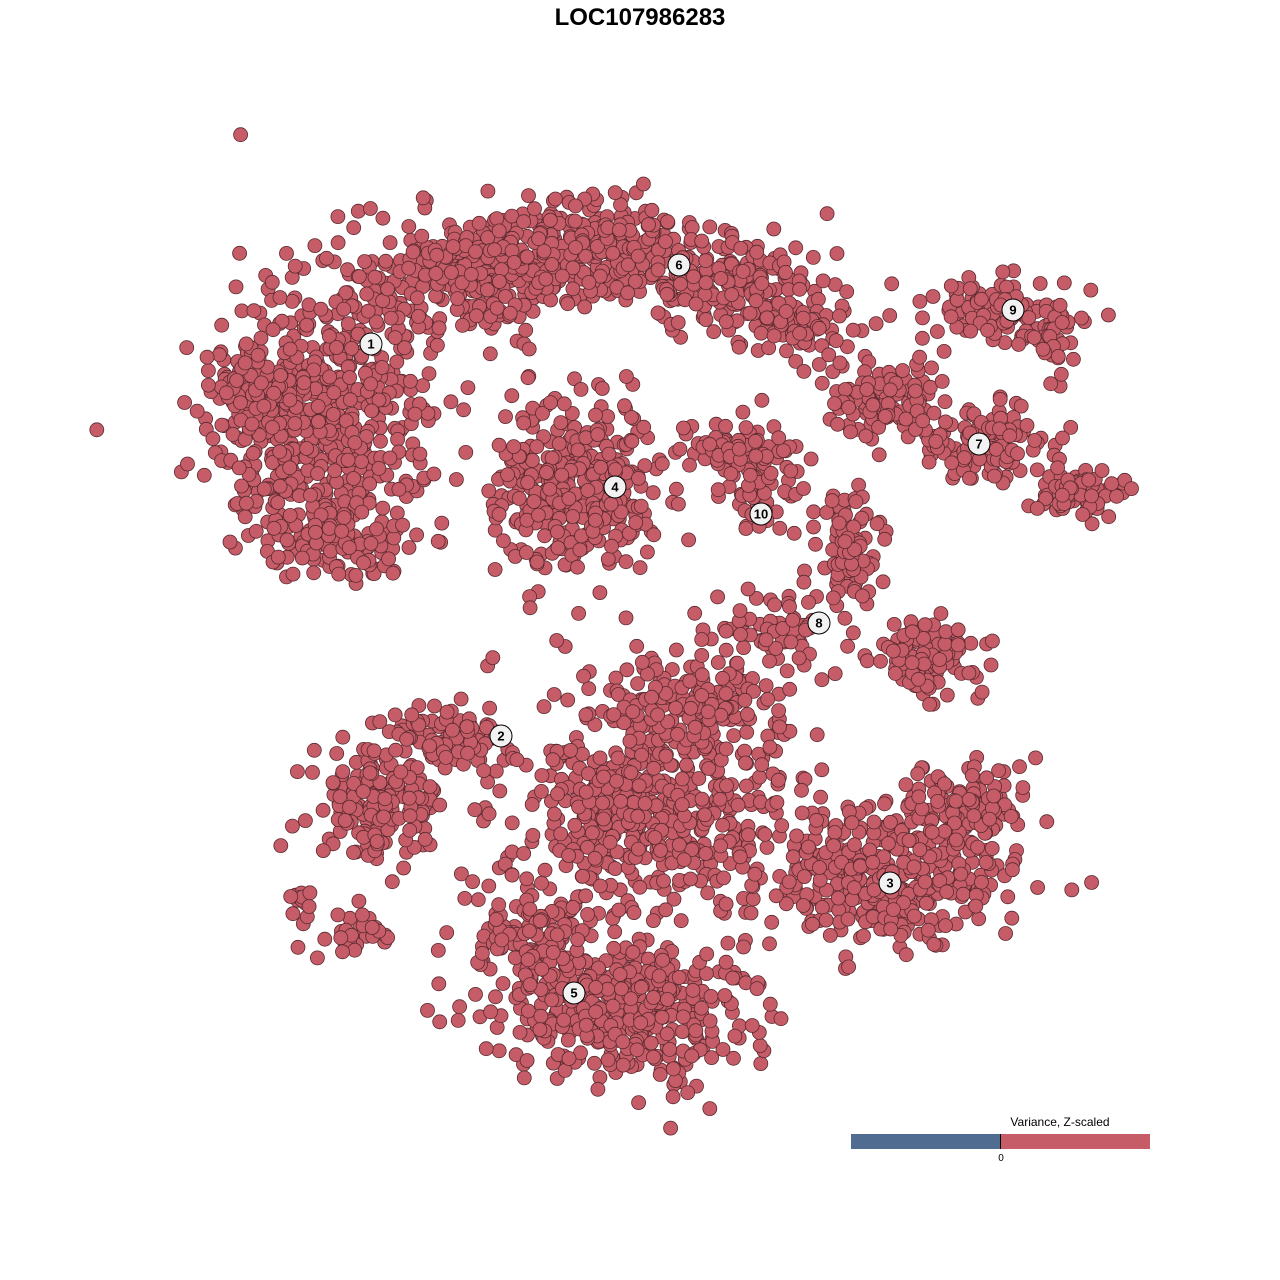 The image size is (1280, 1280). Describe the element at coordinates (979, 444) in the screenshot. I see `cluster-label-7: 7` at that location.